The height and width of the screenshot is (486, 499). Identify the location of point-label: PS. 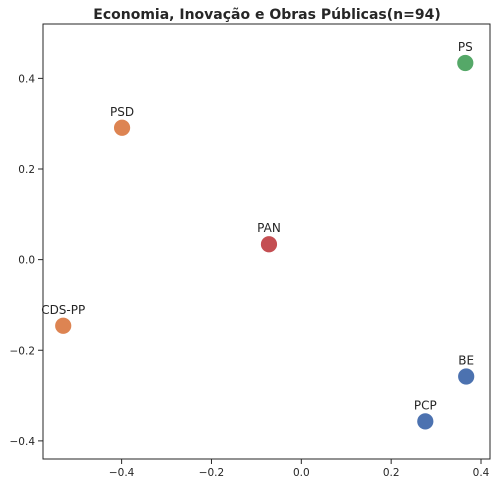
(465, 47).